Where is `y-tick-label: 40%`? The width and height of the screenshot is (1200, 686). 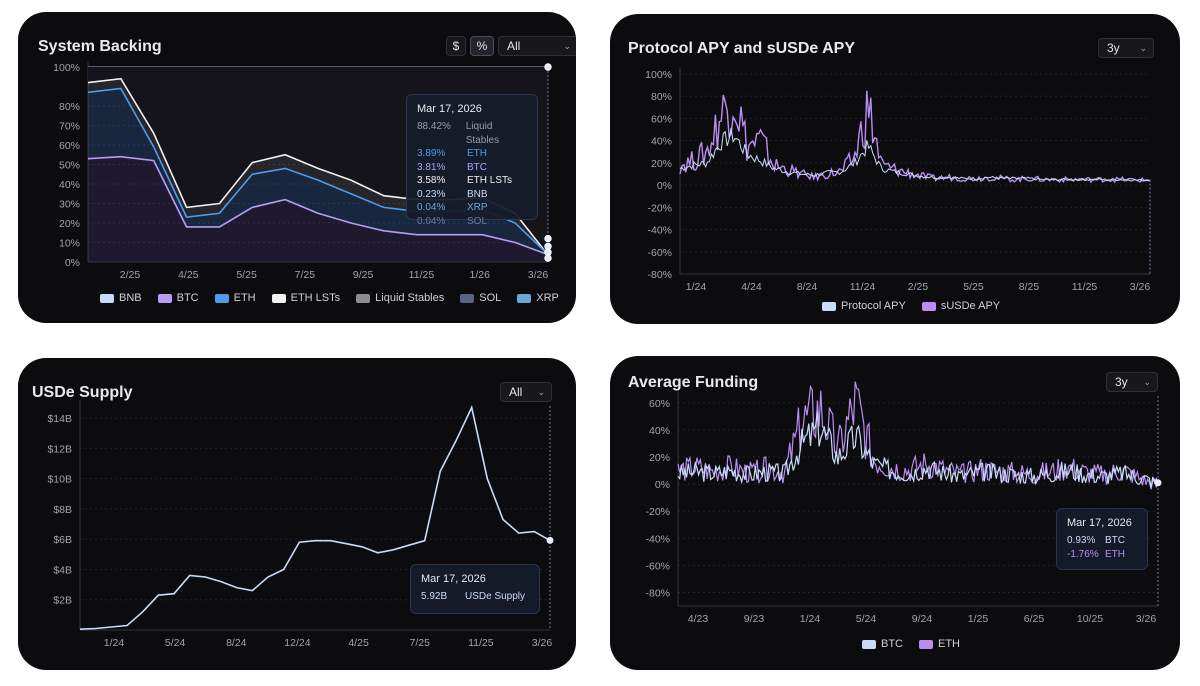
y-tick-label: 40% is located at coordinates (69, 185).